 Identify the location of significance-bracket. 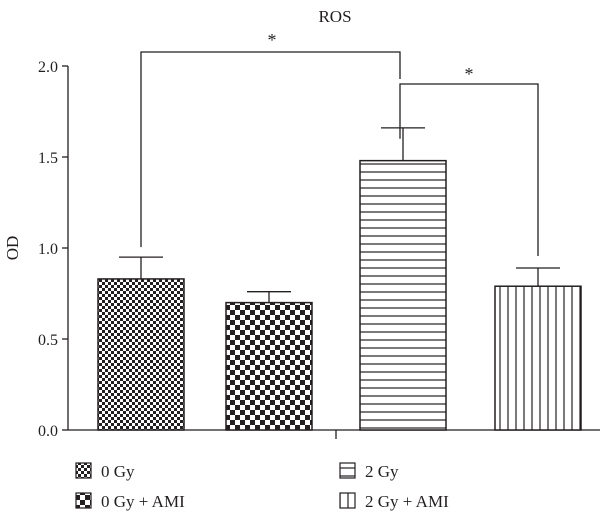
(469, 170).